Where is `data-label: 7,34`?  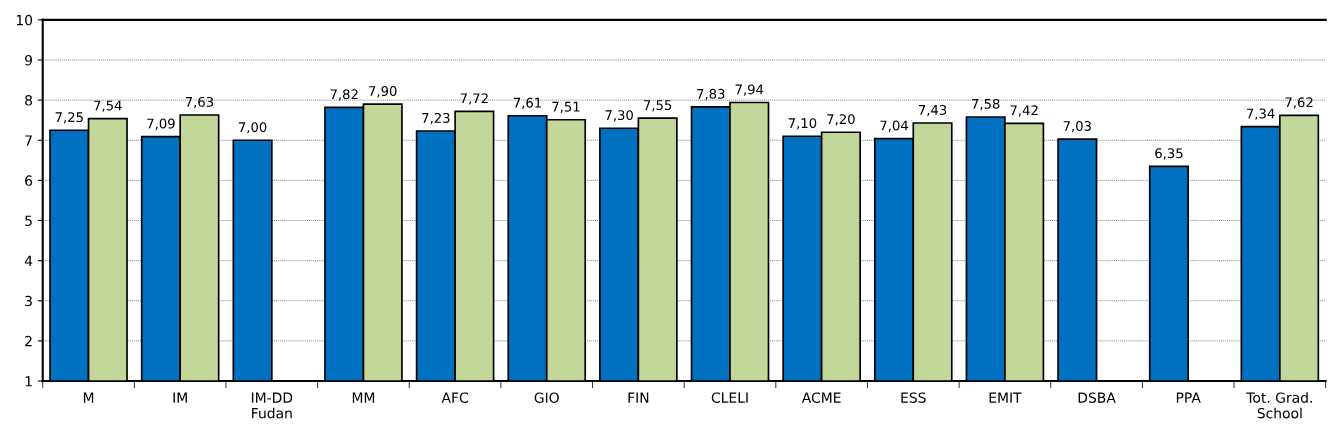
data-label: 7,34 is located at coordinates (1260, 114).